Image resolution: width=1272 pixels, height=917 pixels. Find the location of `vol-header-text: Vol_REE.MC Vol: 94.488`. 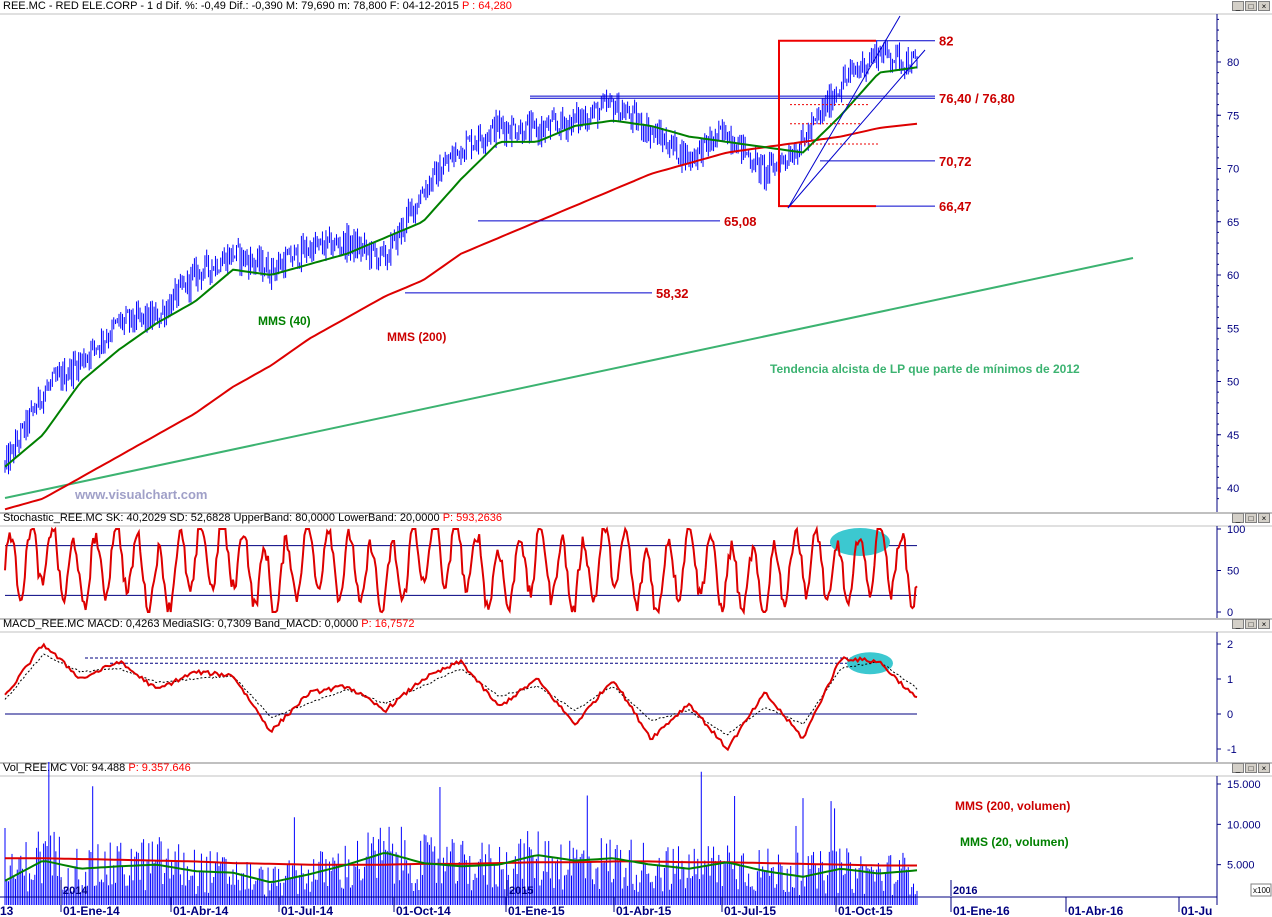

vol-header-text: Vol_REE.MC Vol: 94.488 is located at coordinates (64, 768).